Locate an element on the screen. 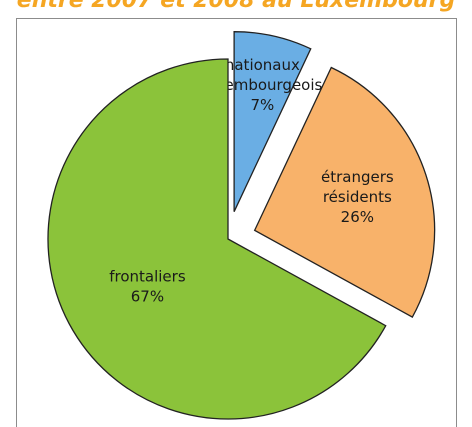 This screenshot has width=472, height=427. slice-nationaux-luxembourgeois is located at coordinates (272, 121).